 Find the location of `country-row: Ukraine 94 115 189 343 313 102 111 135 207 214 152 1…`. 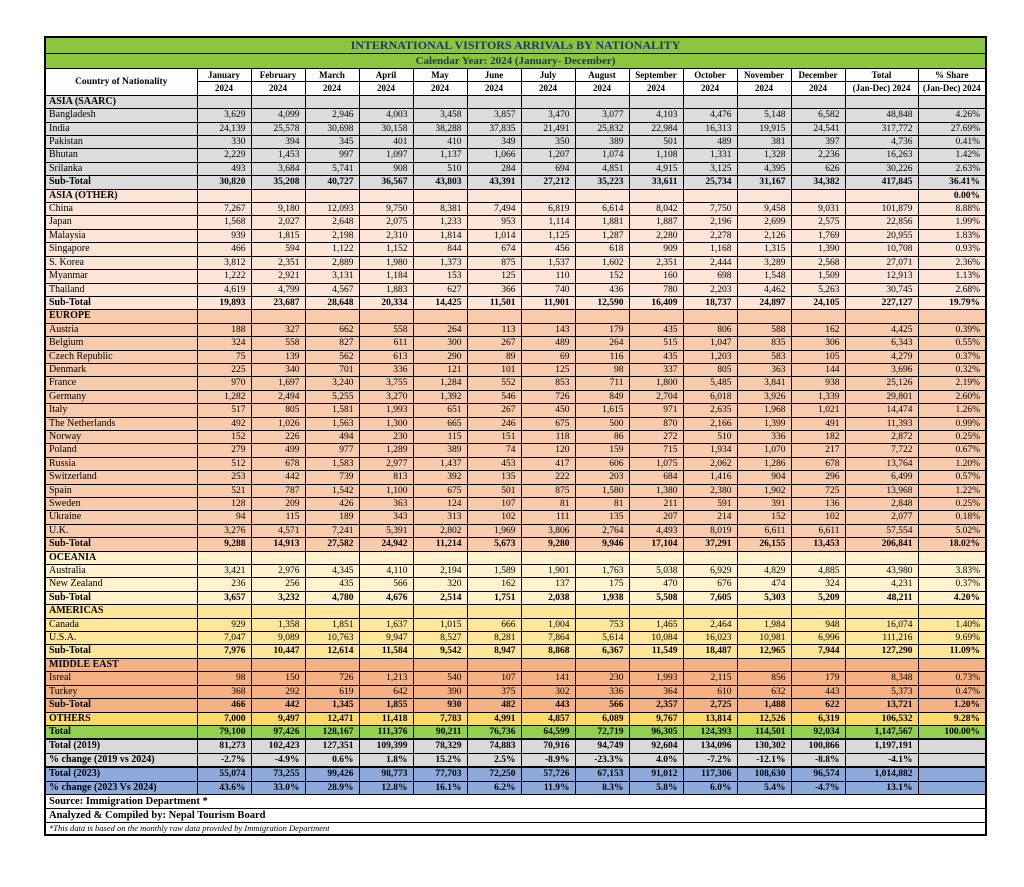

country-row: Ukraine 94 115 189 343 313 102 111 135 207 214 152 1… is located at coordinates (515, 517).